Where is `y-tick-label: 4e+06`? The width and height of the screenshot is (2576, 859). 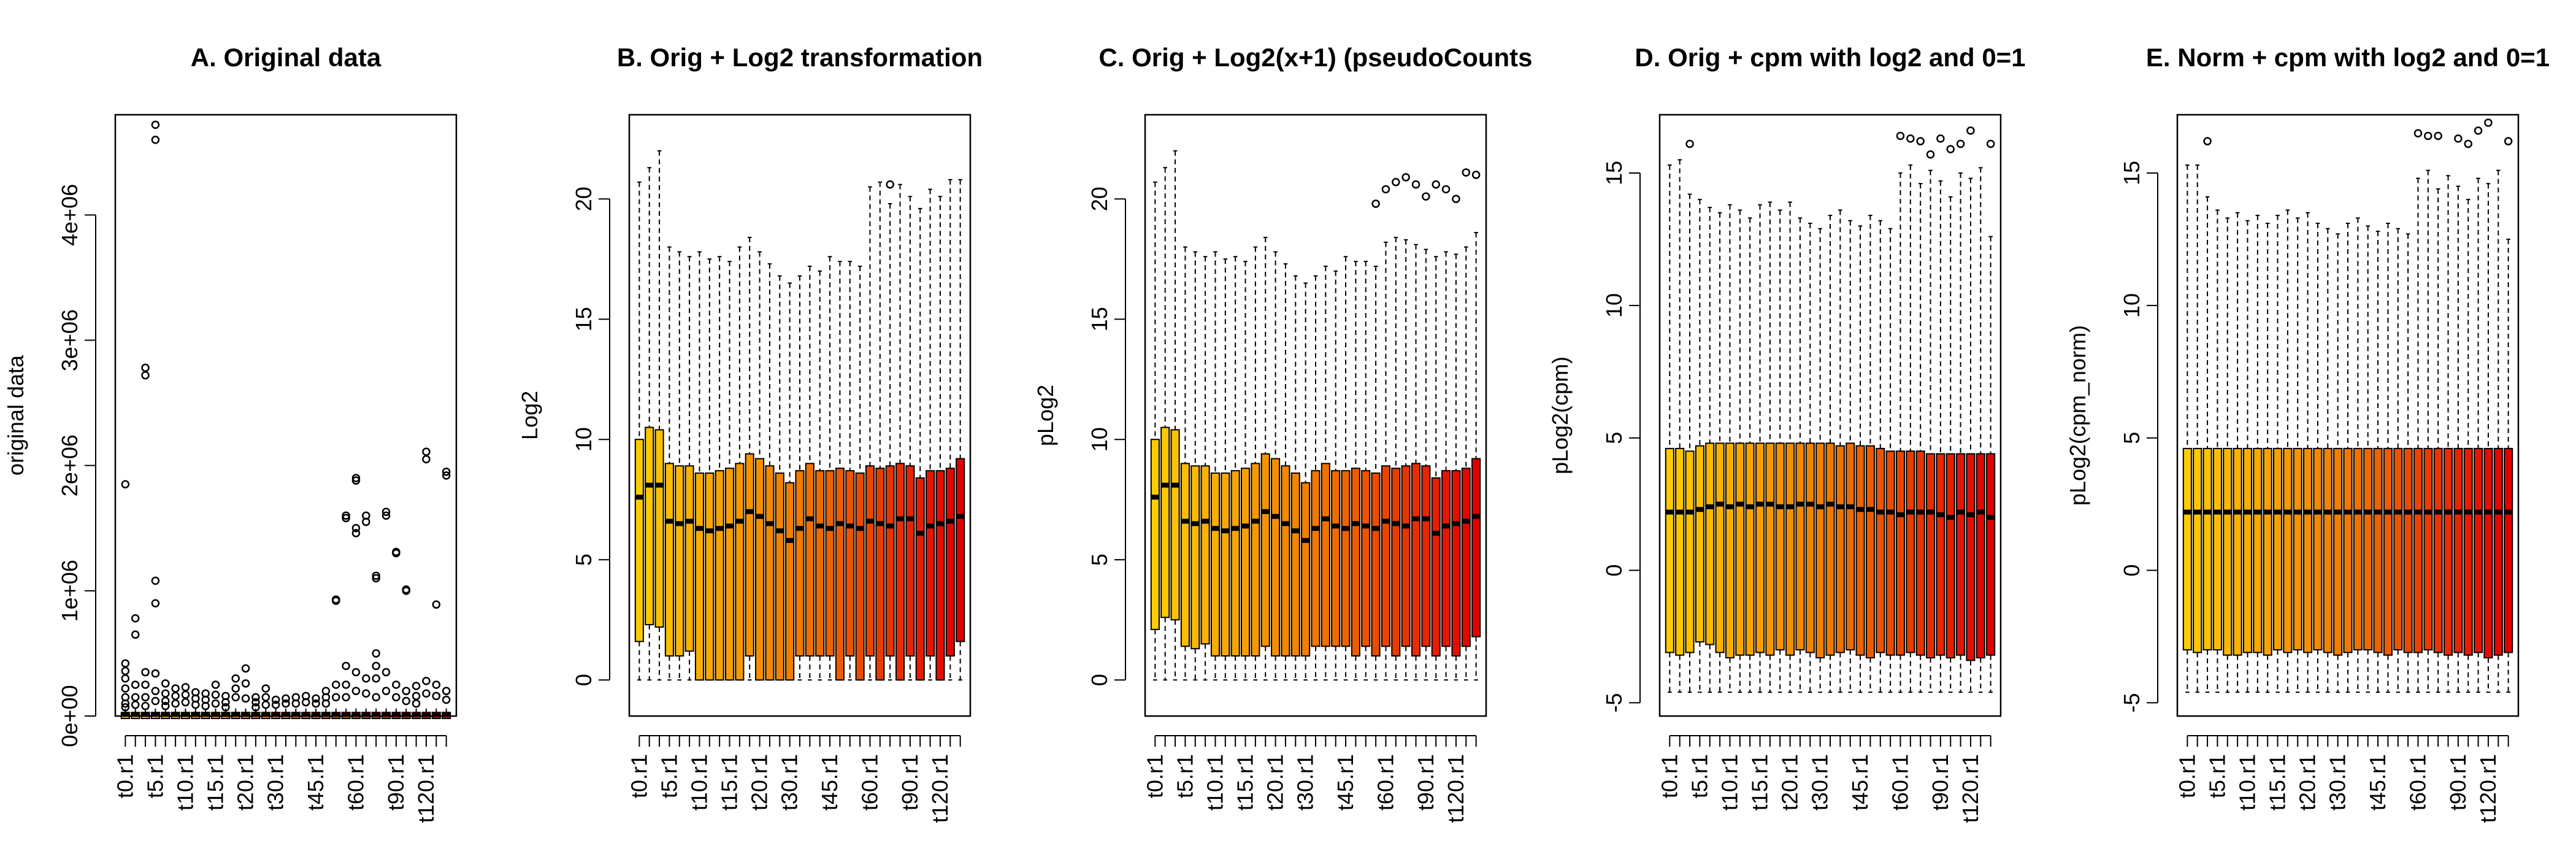
y-tick-label: 4e+06 is located at coordinates (69, 215).